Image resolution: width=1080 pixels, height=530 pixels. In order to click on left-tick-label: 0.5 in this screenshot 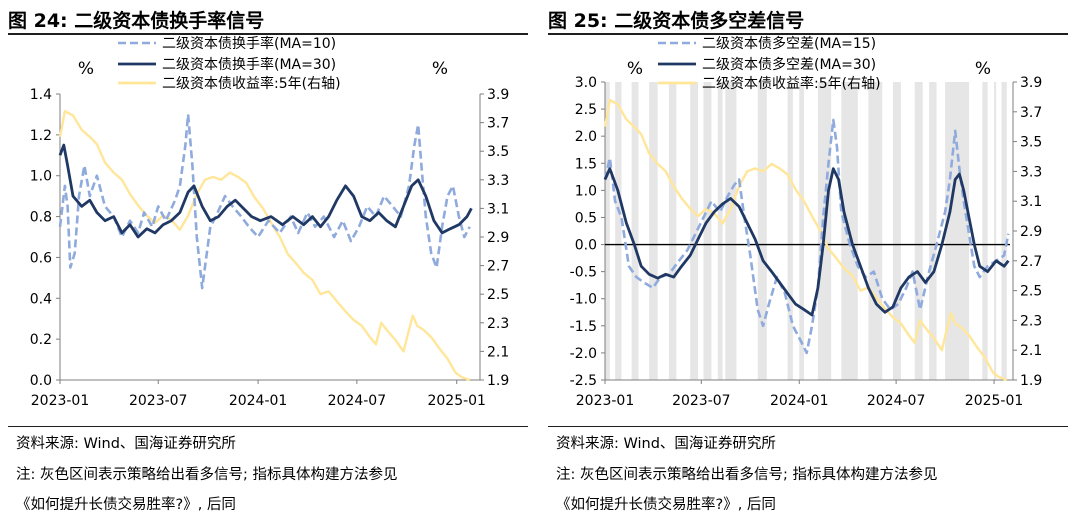, I will do `click(586, 218)`.